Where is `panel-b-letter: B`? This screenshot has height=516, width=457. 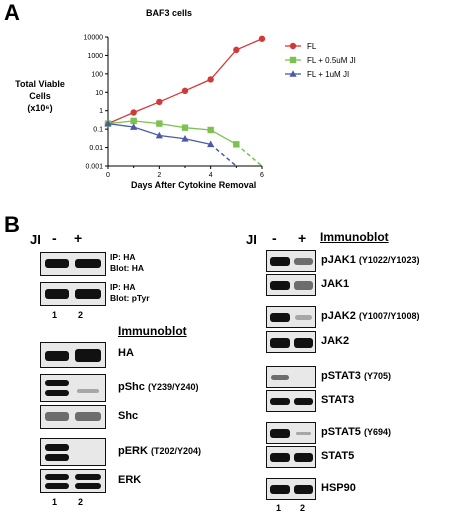
panel-b-letter: B is located at coordinates (12, 224).